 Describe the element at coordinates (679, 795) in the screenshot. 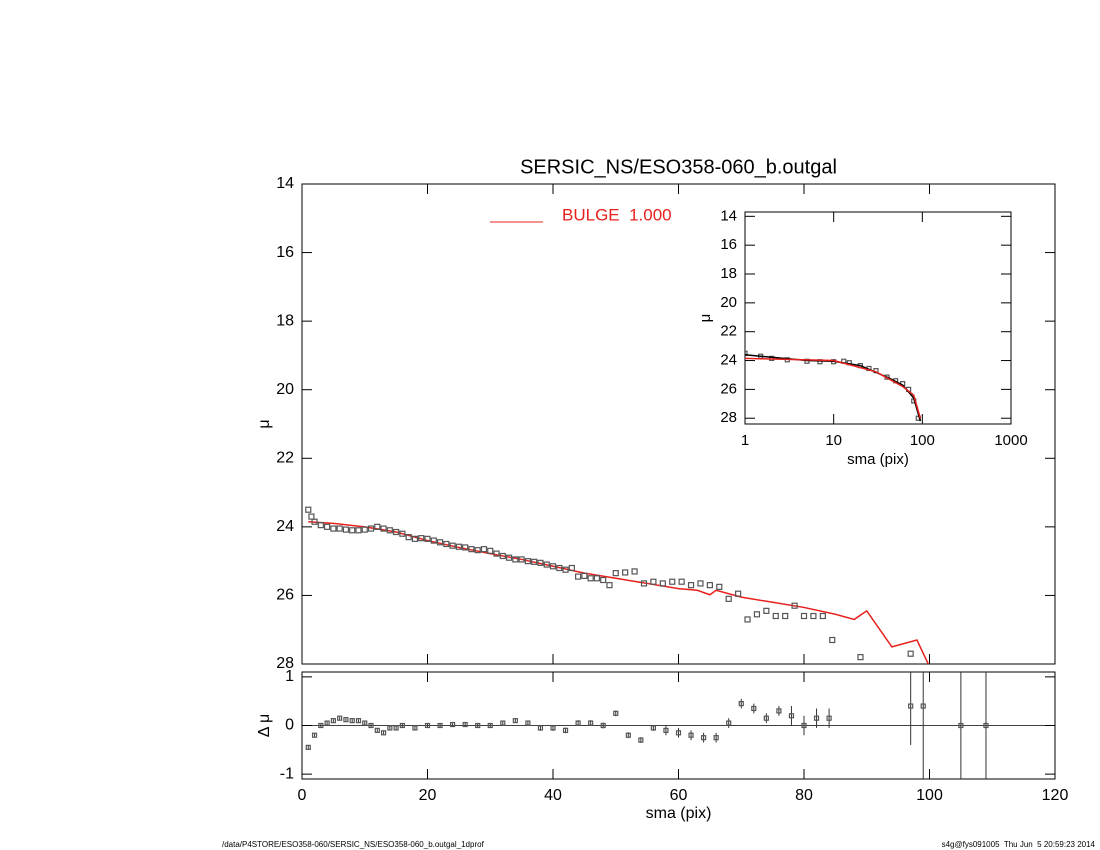

I see `x-tick-label: 60` at that location.